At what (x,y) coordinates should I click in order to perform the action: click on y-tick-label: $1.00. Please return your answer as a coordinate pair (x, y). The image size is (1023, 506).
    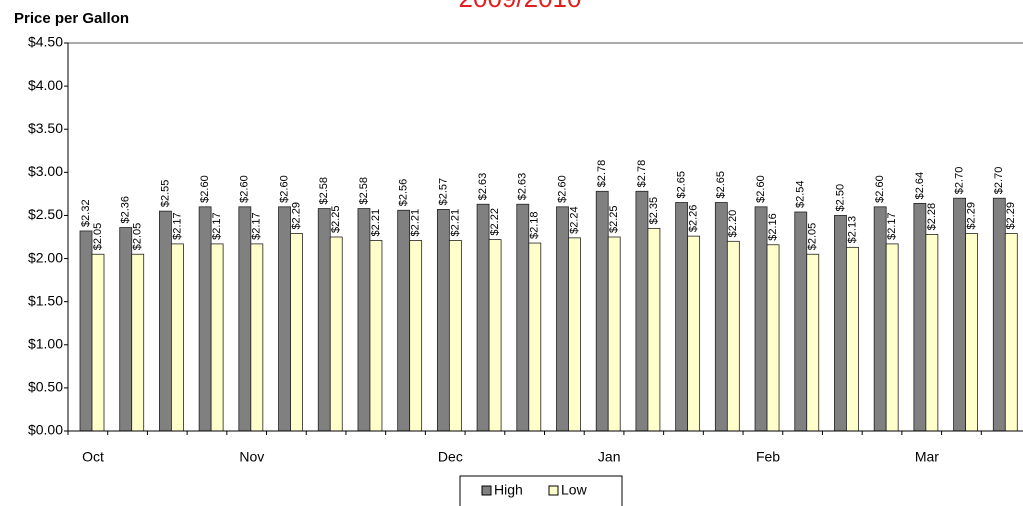
    Looking at the image, I should click on (45, 343).